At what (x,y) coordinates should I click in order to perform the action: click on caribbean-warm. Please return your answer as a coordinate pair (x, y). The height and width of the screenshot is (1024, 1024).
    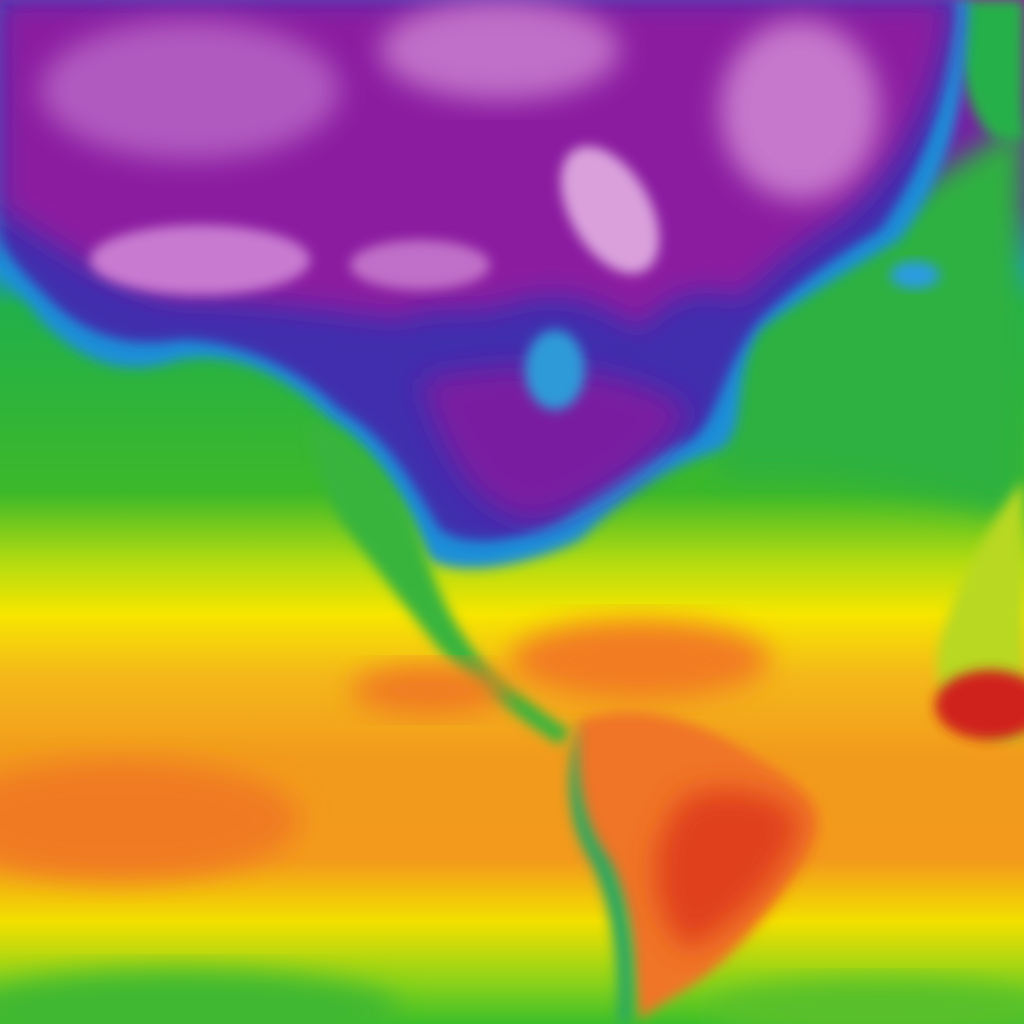
    Looking at the image, I should click on (640, 660).